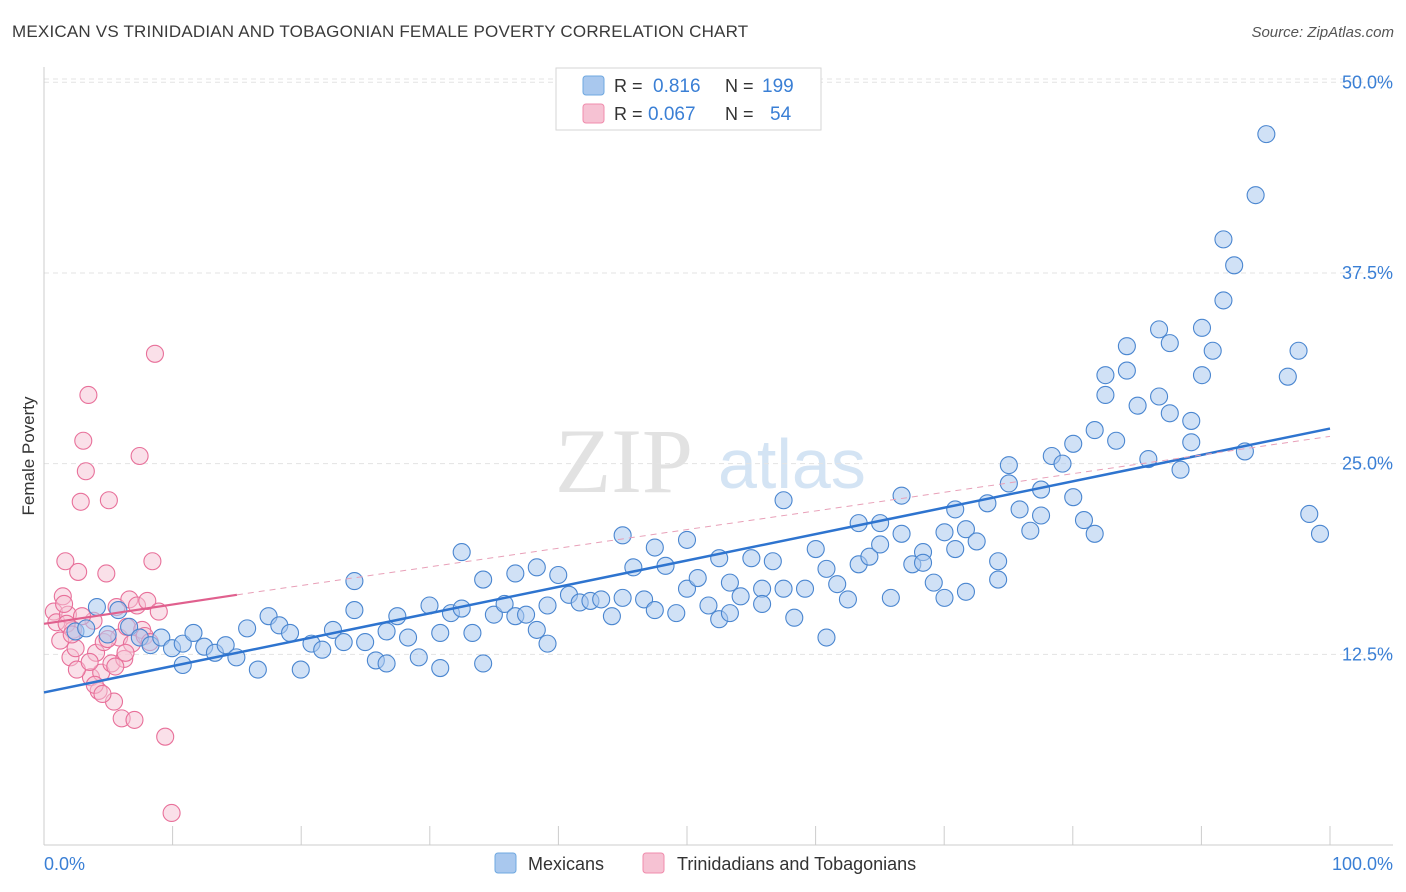 This screenshot has width=1406, height=892. Describe the element at coordinates (739, 86) in the screenshot. I see `legend-n-label-1: N =` at that location.